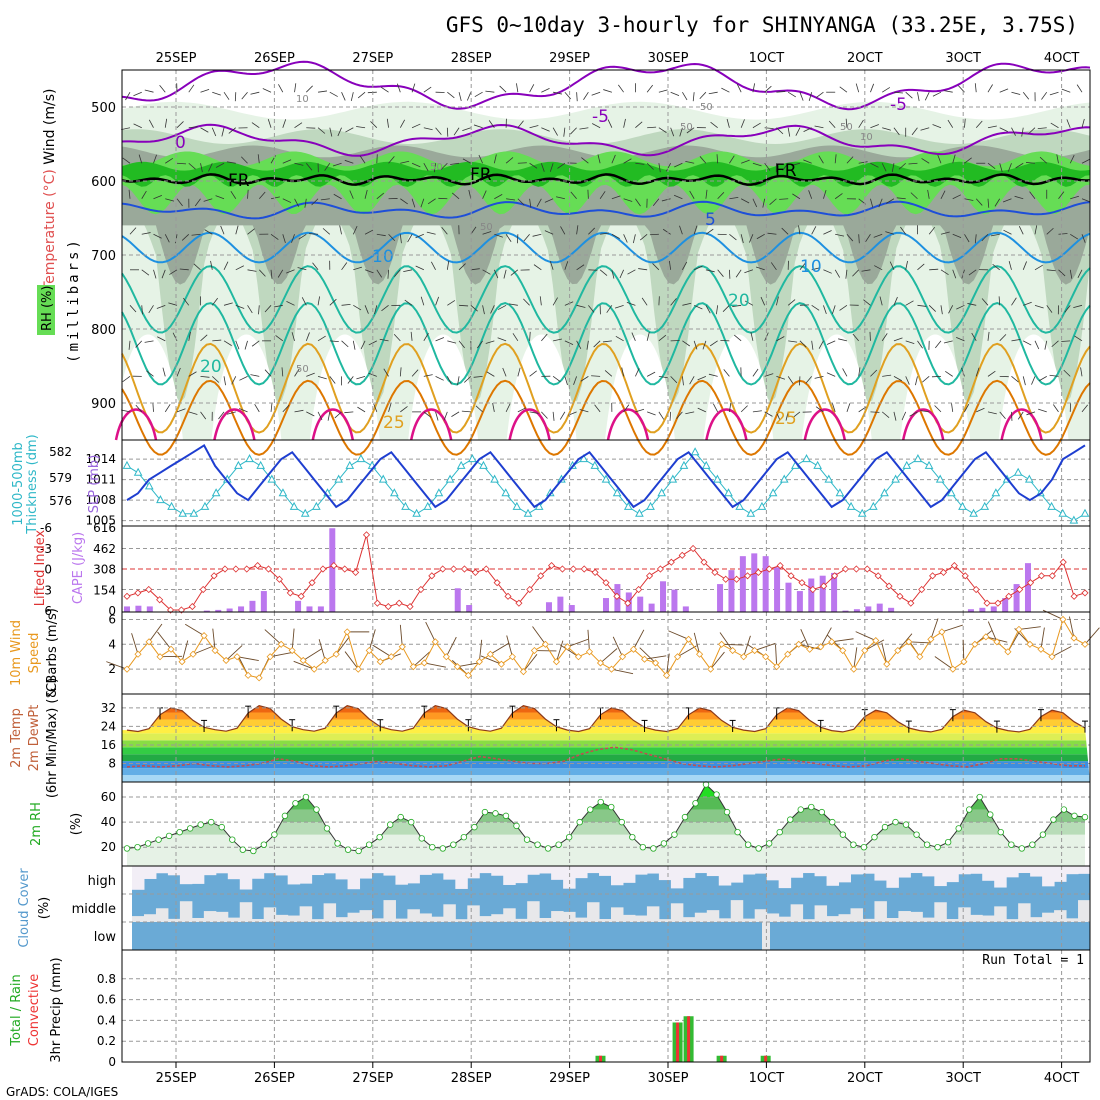 This screenshot has height=1100, width=1100. What do you see at coordinates (60, 501) in the screenshot?
I see `thickness-ytick: 576` at bounding box center [60, 501].